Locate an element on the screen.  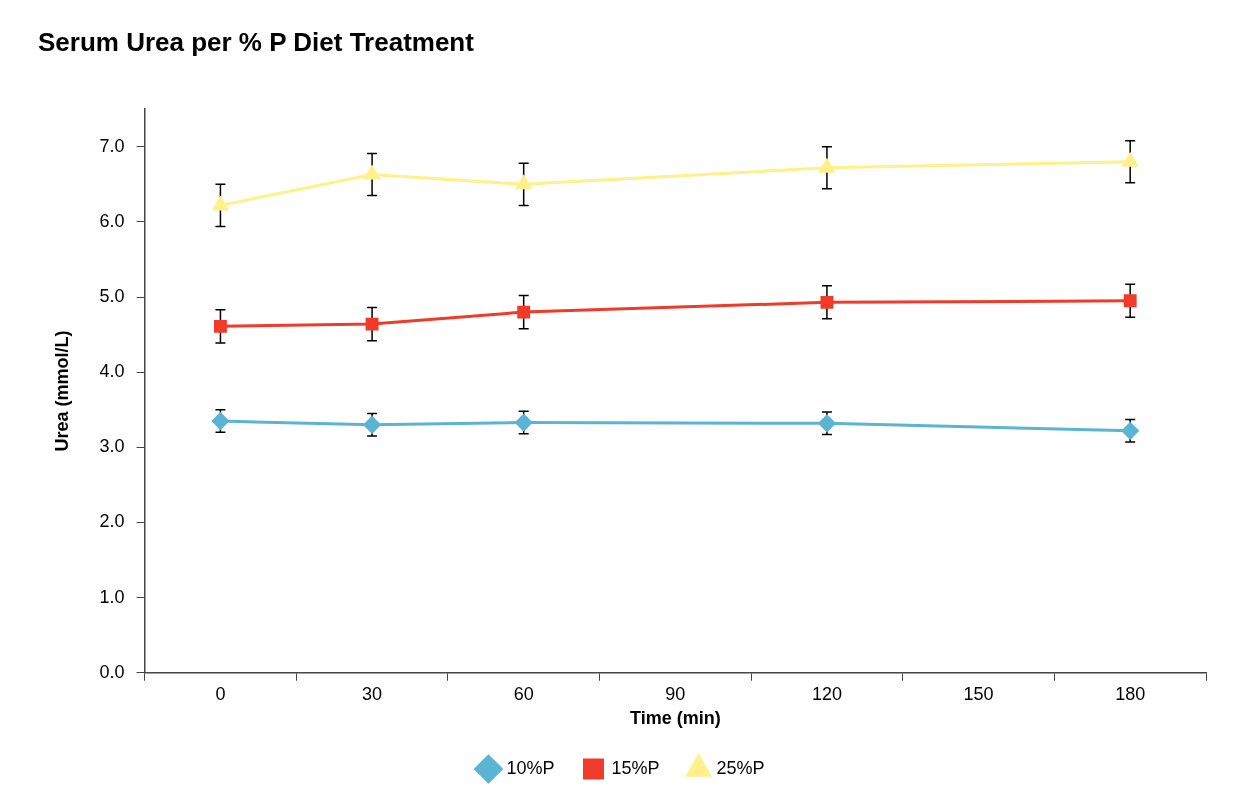
x-tick-label: 150 is located at coordinates (978, 693).